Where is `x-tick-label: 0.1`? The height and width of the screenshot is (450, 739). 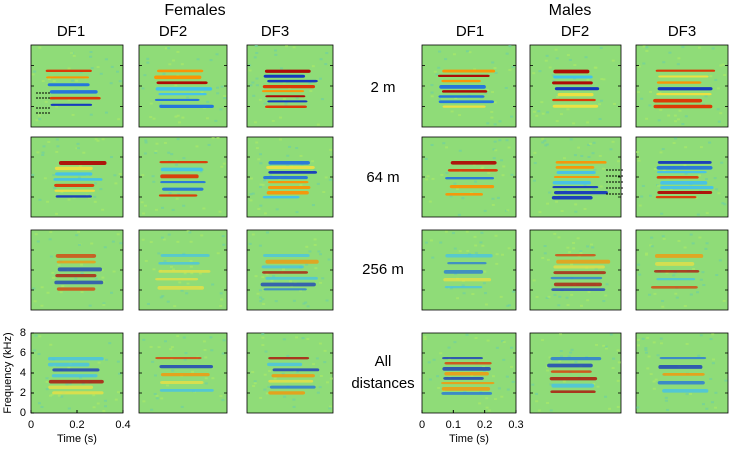
x-tick-label: 0.1 is located at coordinates (453, 425).